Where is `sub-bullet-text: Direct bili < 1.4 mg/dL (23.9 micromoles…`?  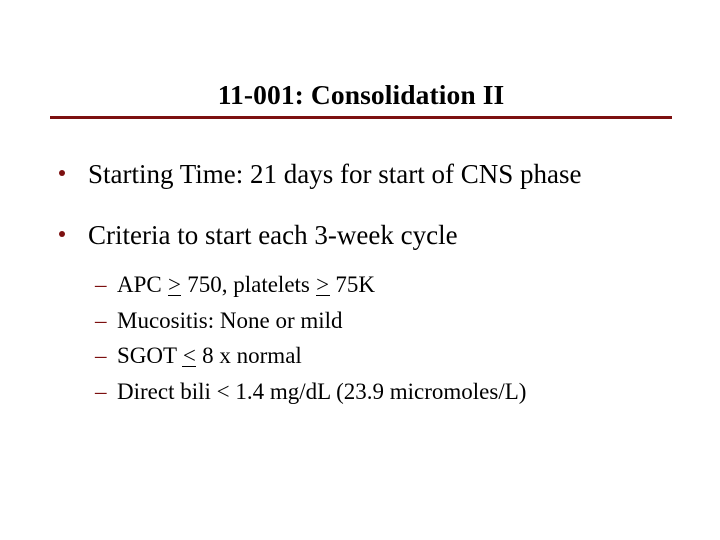
sub-bullet-text: Direct bili < 1.4 mg/dL (23.9 micromoles… is located at coordinates (322, 391).